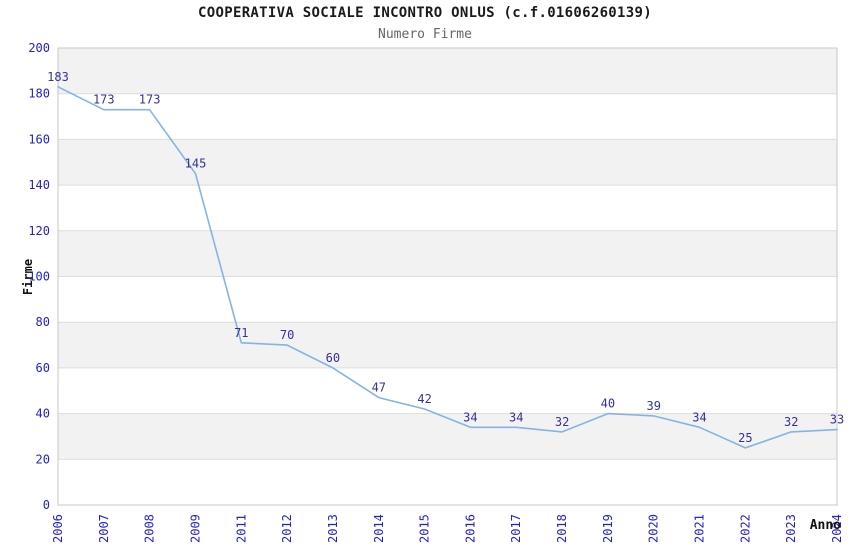  I want to click on y-axis-title: Firme, so click(28, 277).